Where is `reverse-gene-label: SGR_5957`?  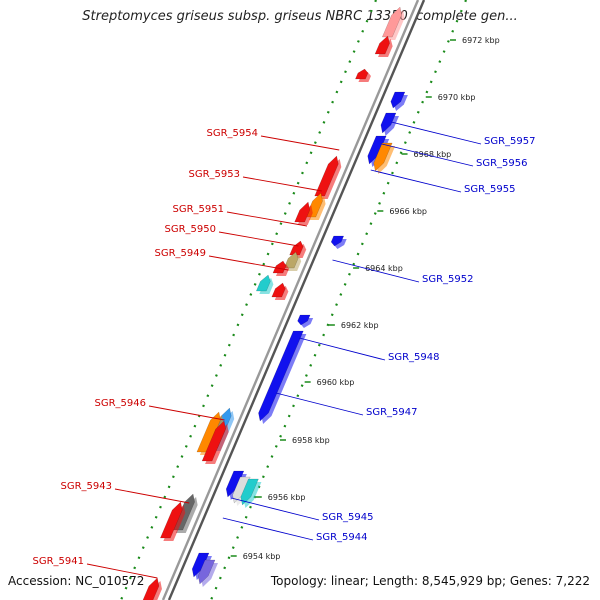
reverse-gene-label: SGR_5957 is located at coordinates (510, 141).